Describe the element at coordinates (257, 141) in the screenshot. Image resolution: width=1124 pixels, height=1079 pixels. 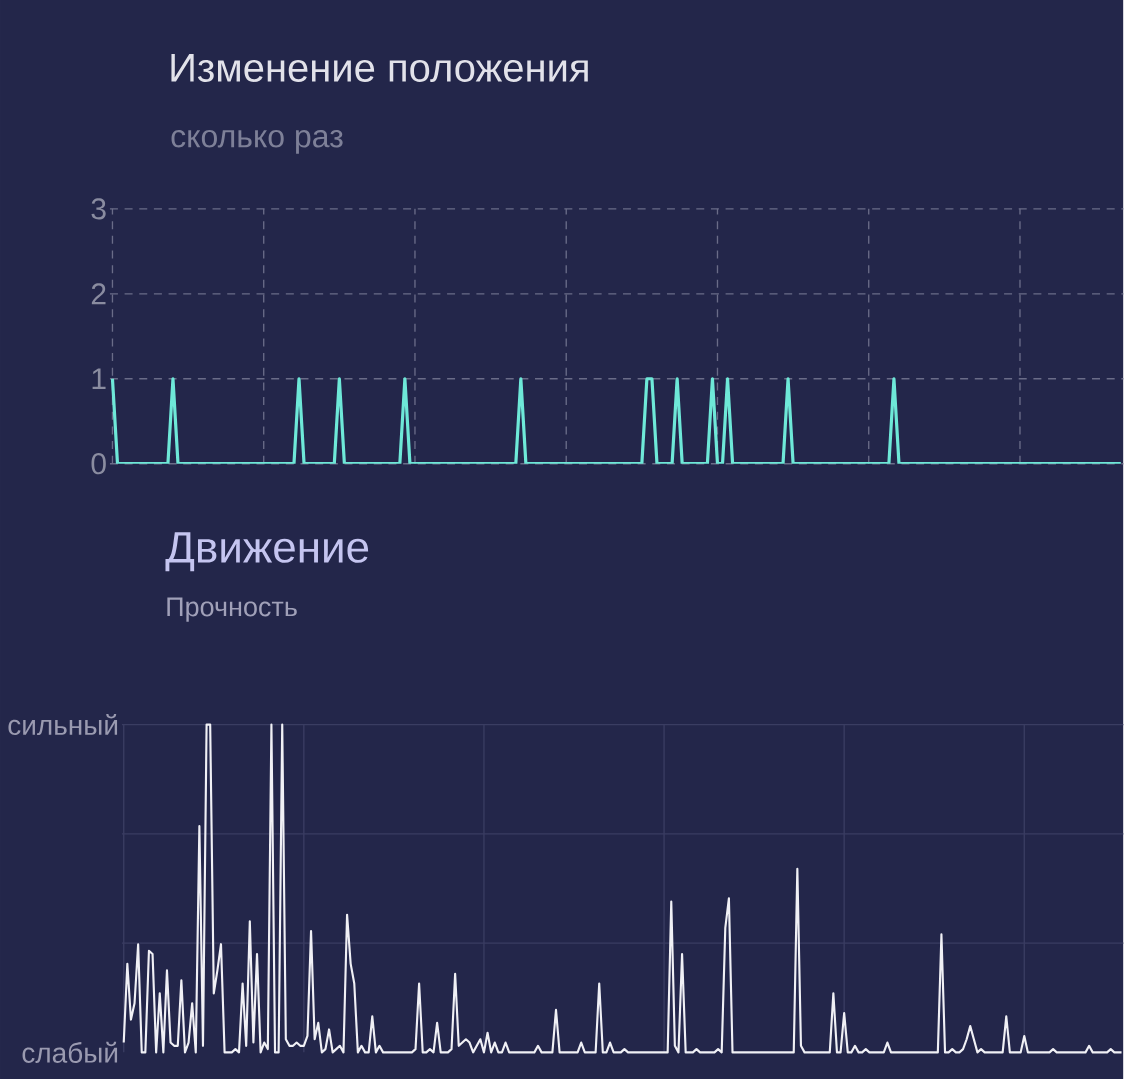
I see `chart-subtitle: сколько раз` at that location.